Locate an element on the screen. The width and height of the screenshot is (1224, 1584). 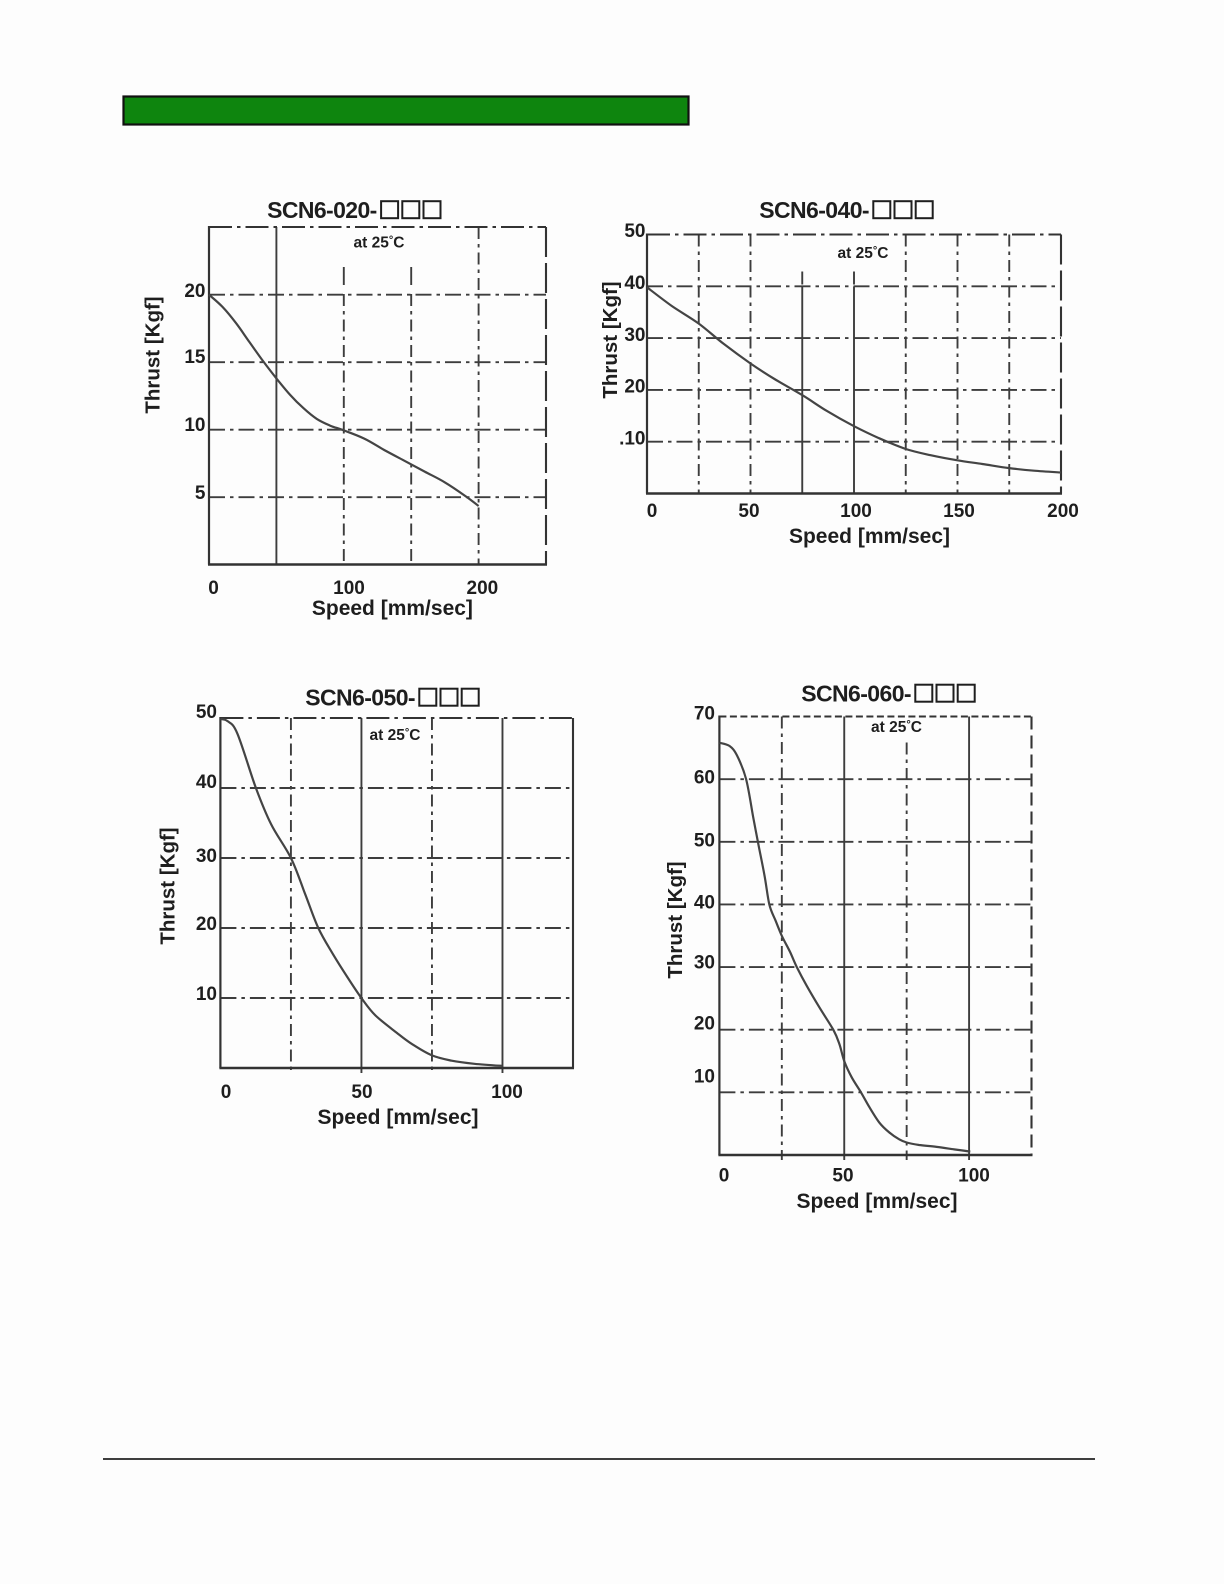
svg-text: SCN6-020- is located at coordinates (322, 210).